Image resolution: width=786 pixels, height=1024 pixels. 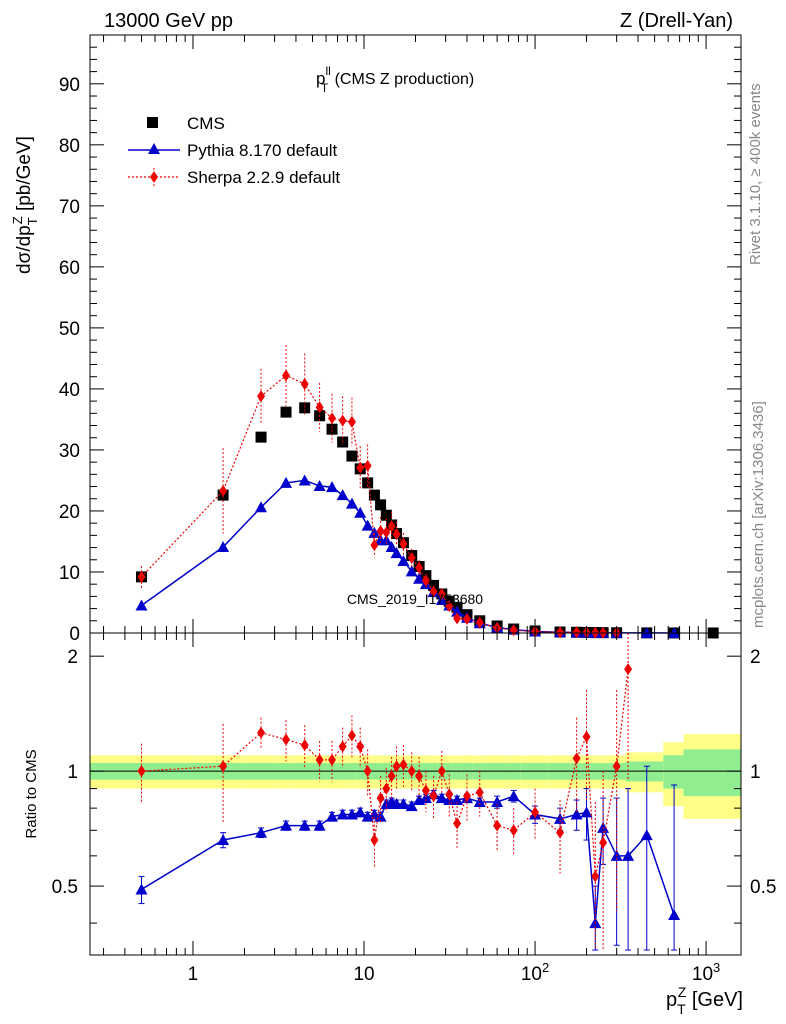 What do you see at coordinates (676, 21) in the screenshot?
I see `header-right-label: Z (Drell-Yan)` at bounding box center [676, 21].